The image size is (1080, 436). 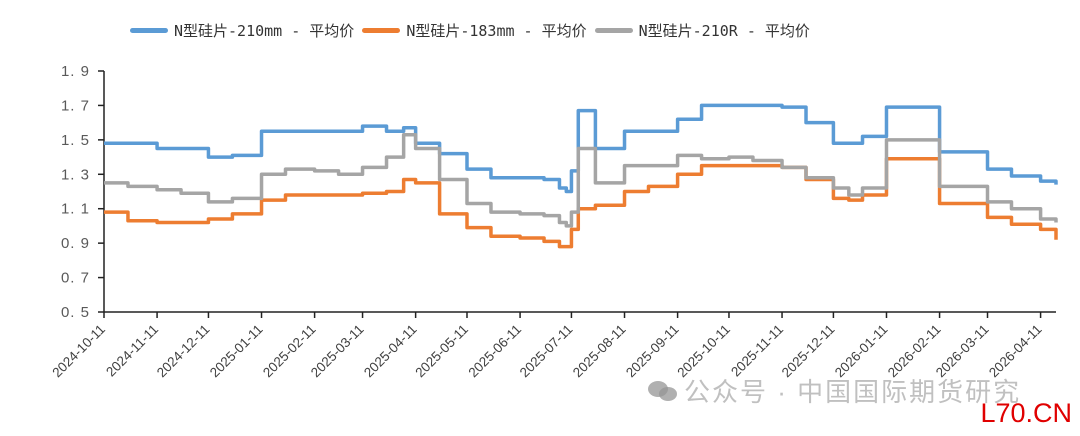 I want to click on x-tick-label: 2024-12-11, so click(x=183, y=351).